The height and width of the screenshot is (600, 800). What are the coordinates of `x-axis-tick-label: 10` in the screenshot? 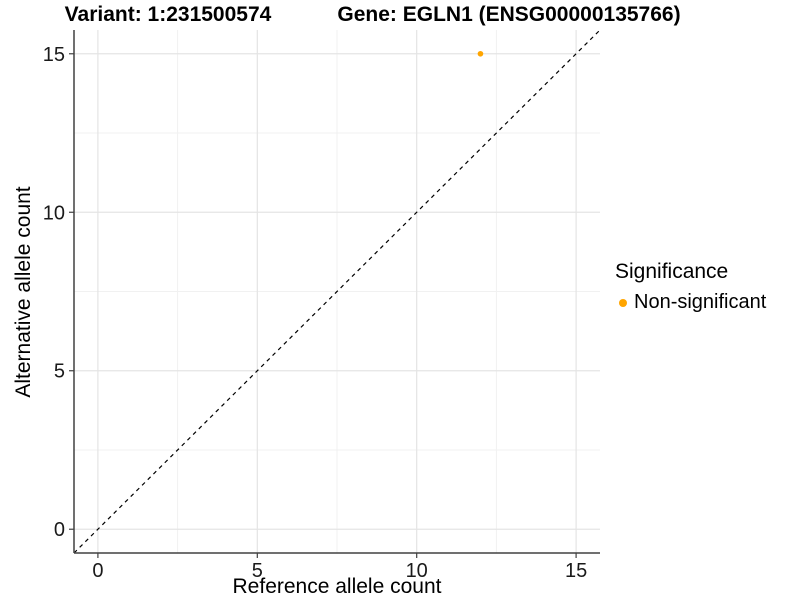 It's located at (417, 571).